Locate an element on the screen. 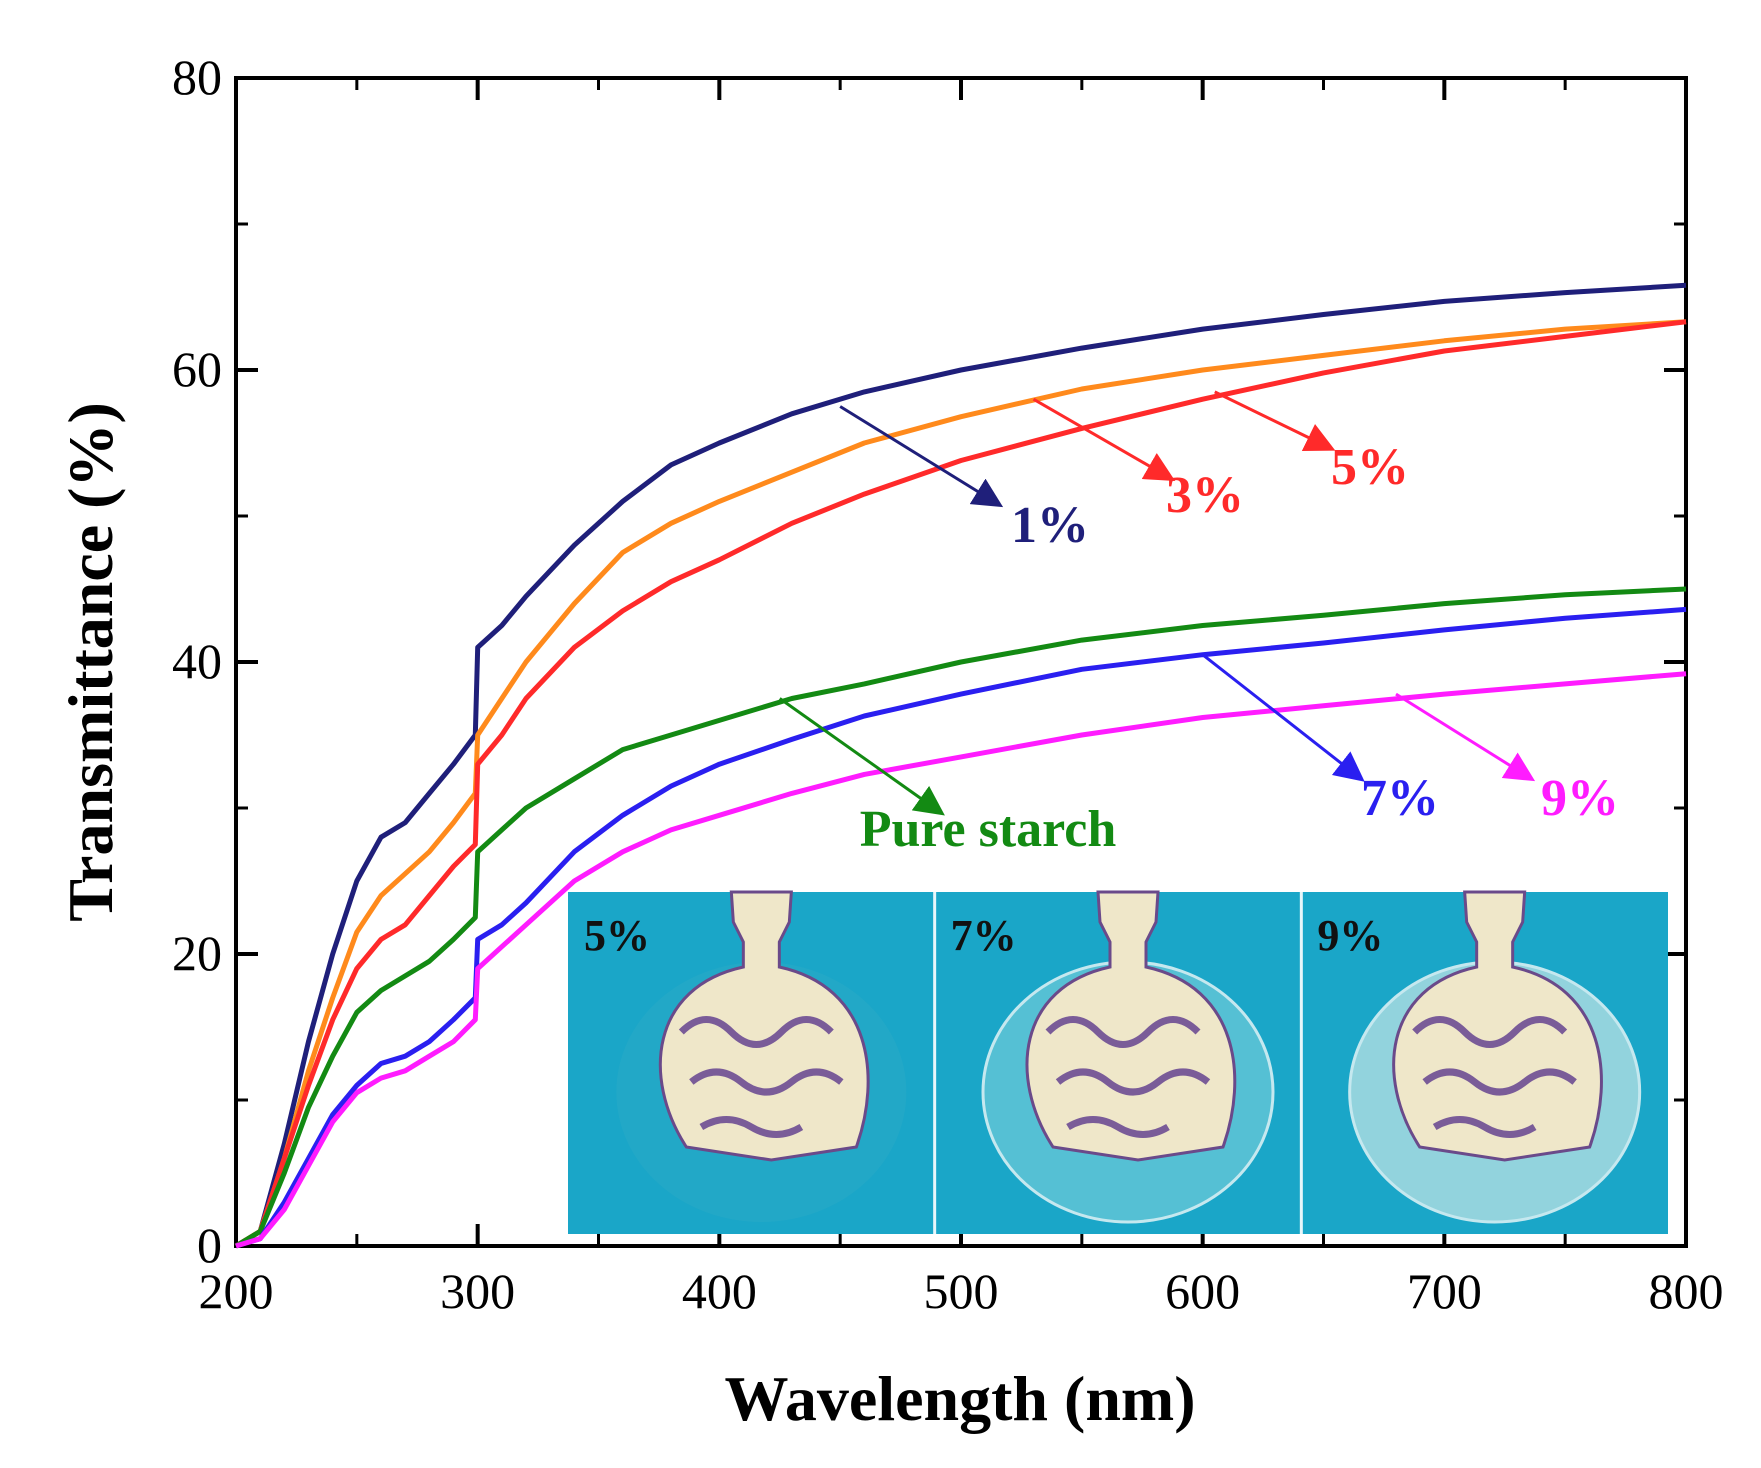 The image size is (1761, 1468). inset-panel: 9% is located at coordinates (1470, 1062).